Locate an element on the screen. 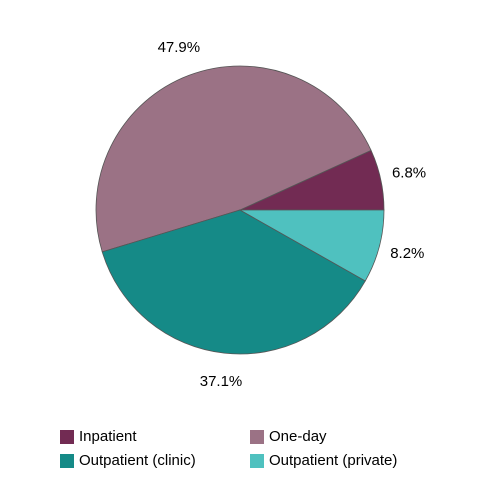 The width and height of the screenshot is (480, 480). value-label: 47.9% is located at coordinates (179, 47).